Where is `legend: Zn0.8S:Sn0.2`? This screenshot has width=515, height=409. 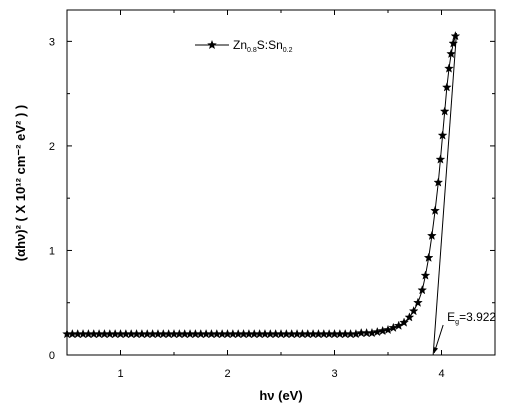 legend: Zn0.8S:Sn0.2 is located at coordinates (244, 46).